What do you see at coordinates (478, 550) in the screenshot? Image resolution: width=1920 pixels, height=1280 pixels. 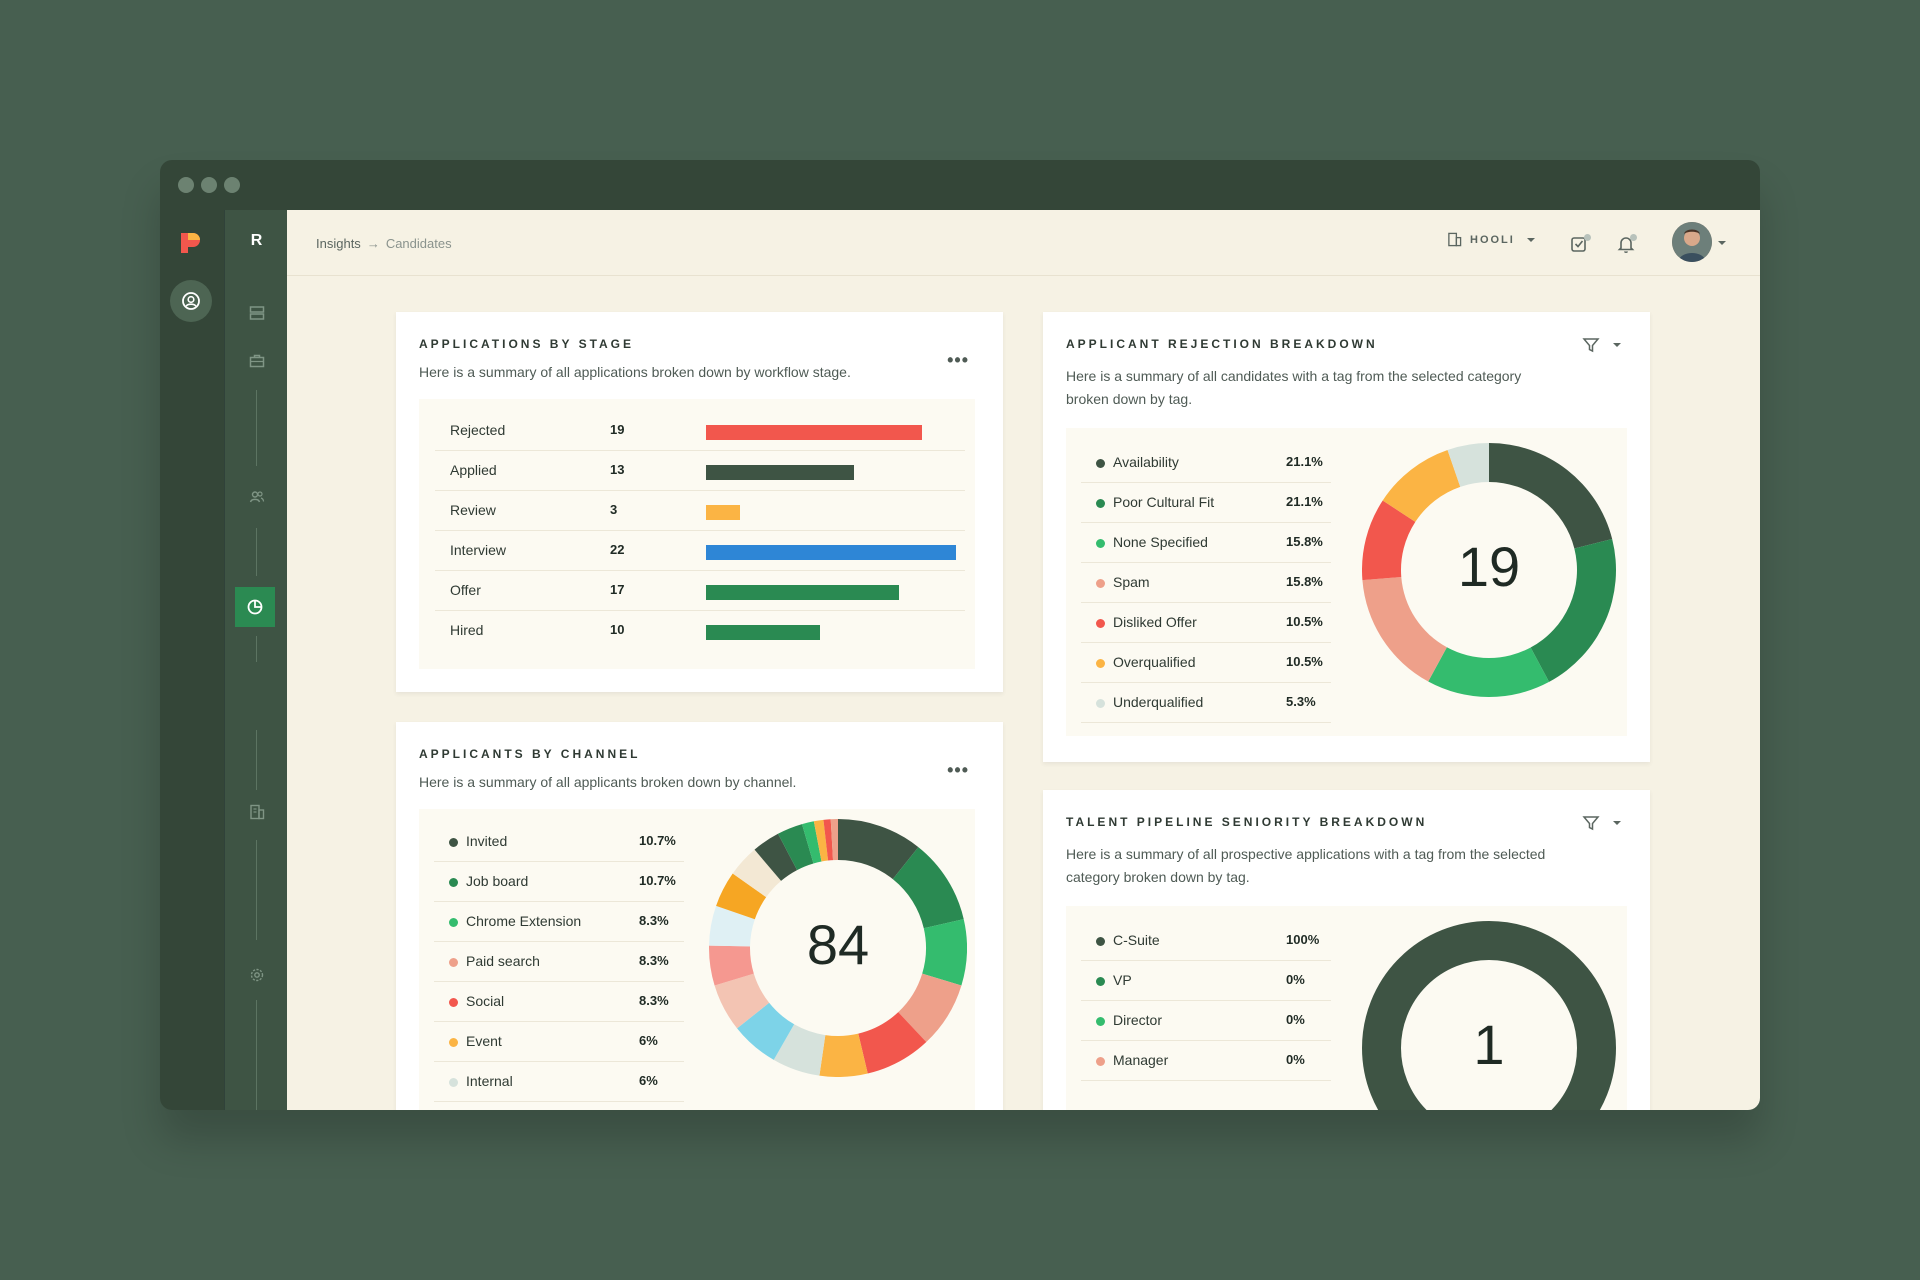 I see `stage-label: Interview` at bounding box center [478, 550].